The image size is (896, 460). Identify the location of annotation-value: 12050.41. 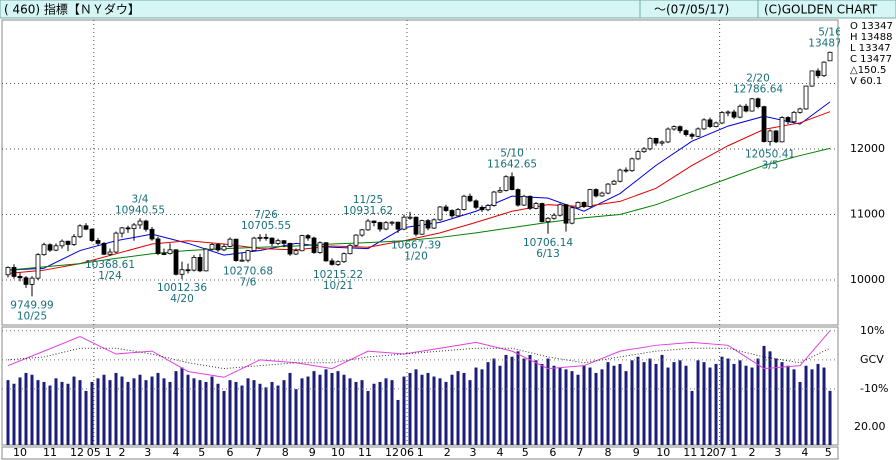
(770, 155).